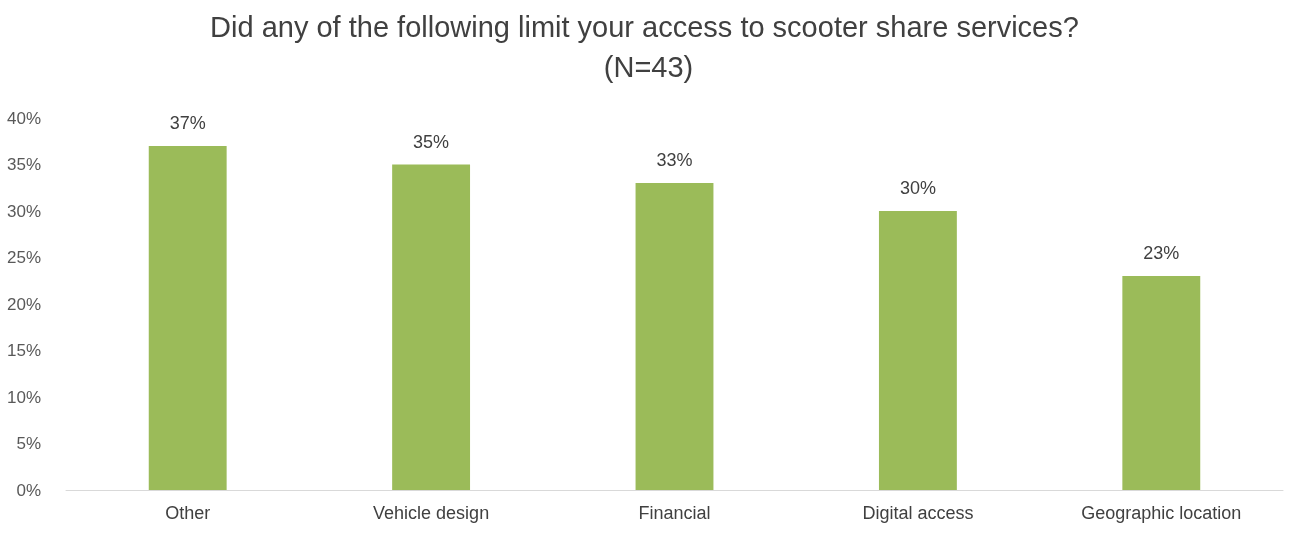 This screenshot has height=533, width=1297. I want to click on y-tick-label: 5%, so click(28, 443).